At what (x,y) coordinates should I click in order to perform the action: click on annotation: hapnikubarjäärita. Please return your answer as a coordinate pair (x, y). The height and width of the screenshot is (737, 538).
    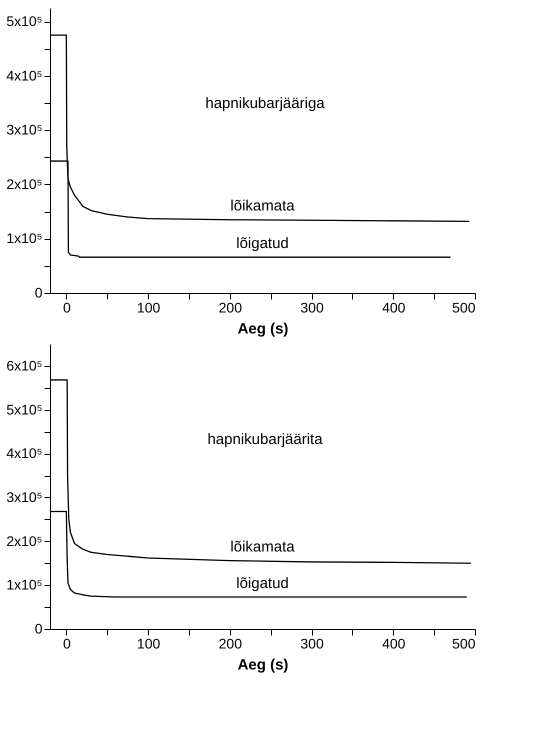
    Looking at the image, I should click on (265, 439).